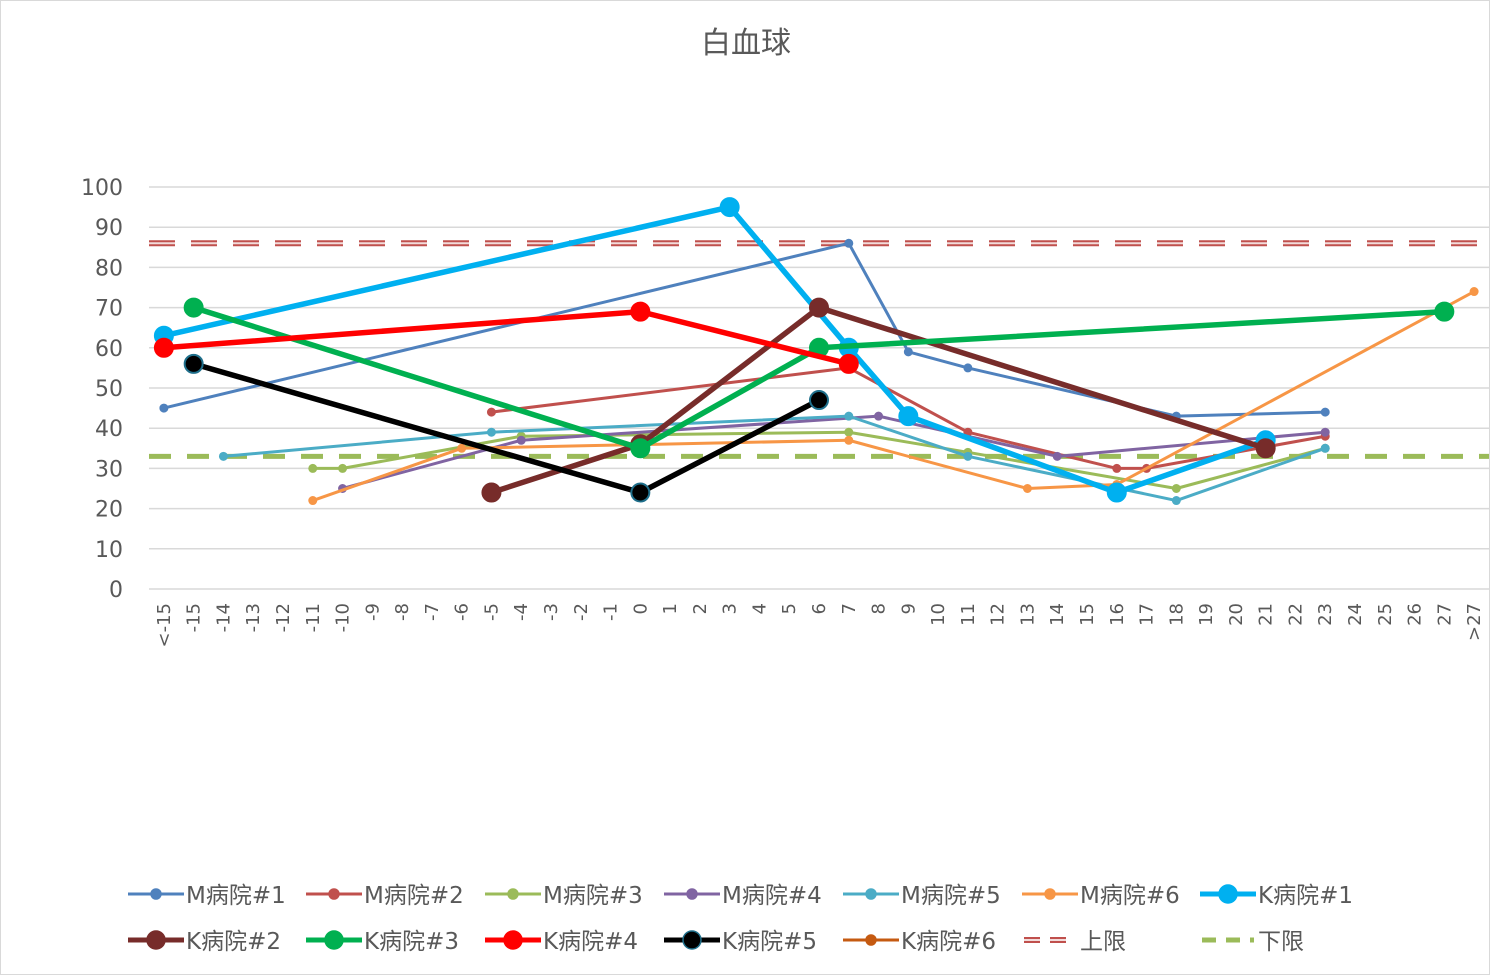 This screenshot has height=976, width=1490. Describe the element at coordinates (834, 452) in the screenshot. I see `series-M病院#4` at that location.